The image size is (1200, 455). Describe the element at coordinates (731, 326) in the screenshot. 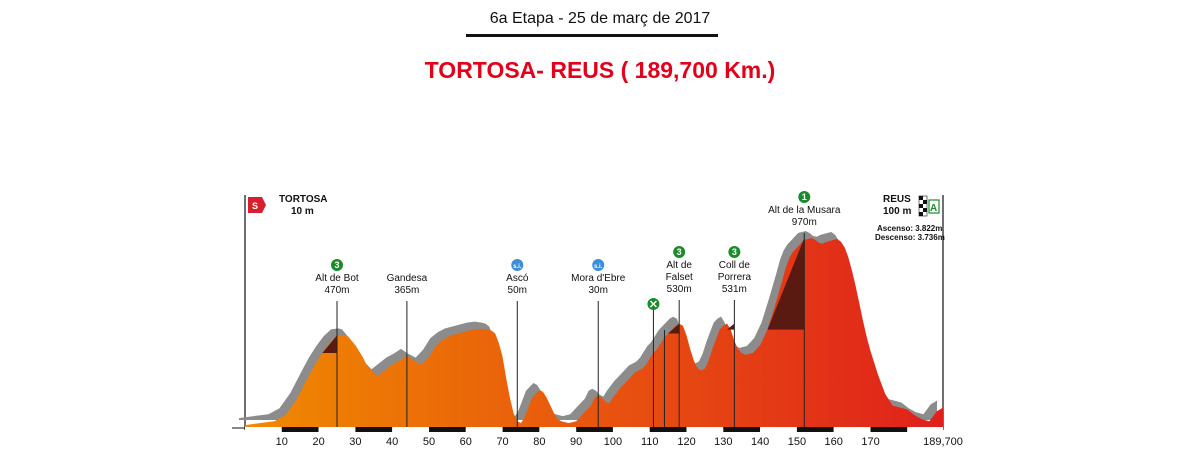

I see `climb-highlight-porrera` at that location.